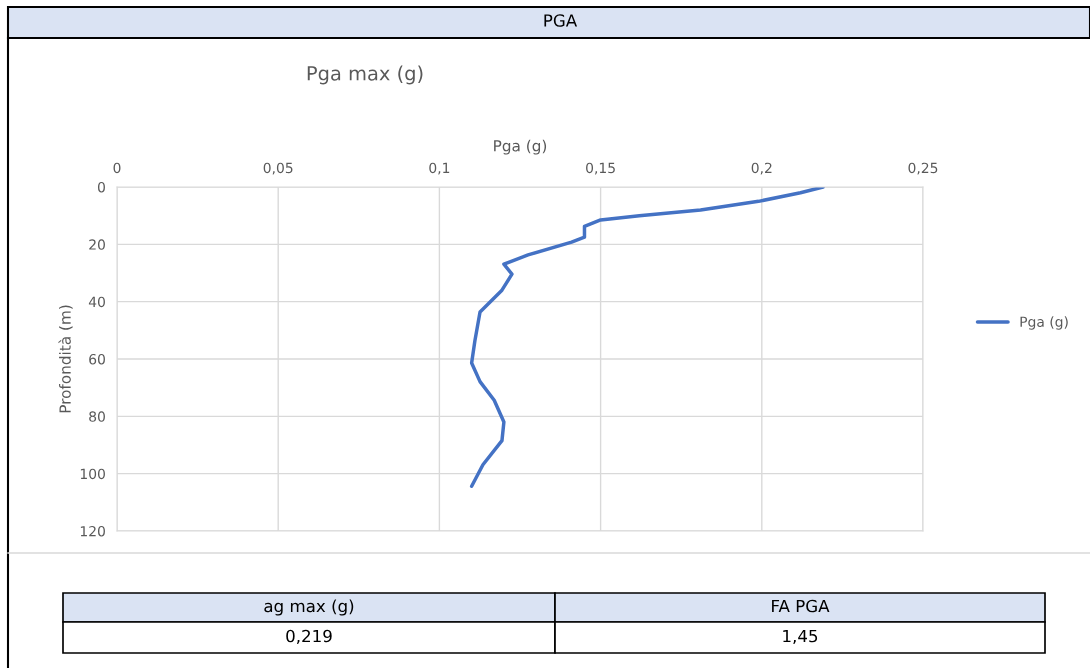  What do you see at coordinates (647, 338) in the screenshot?
I see `line-series` at bounding box center [647, 338].